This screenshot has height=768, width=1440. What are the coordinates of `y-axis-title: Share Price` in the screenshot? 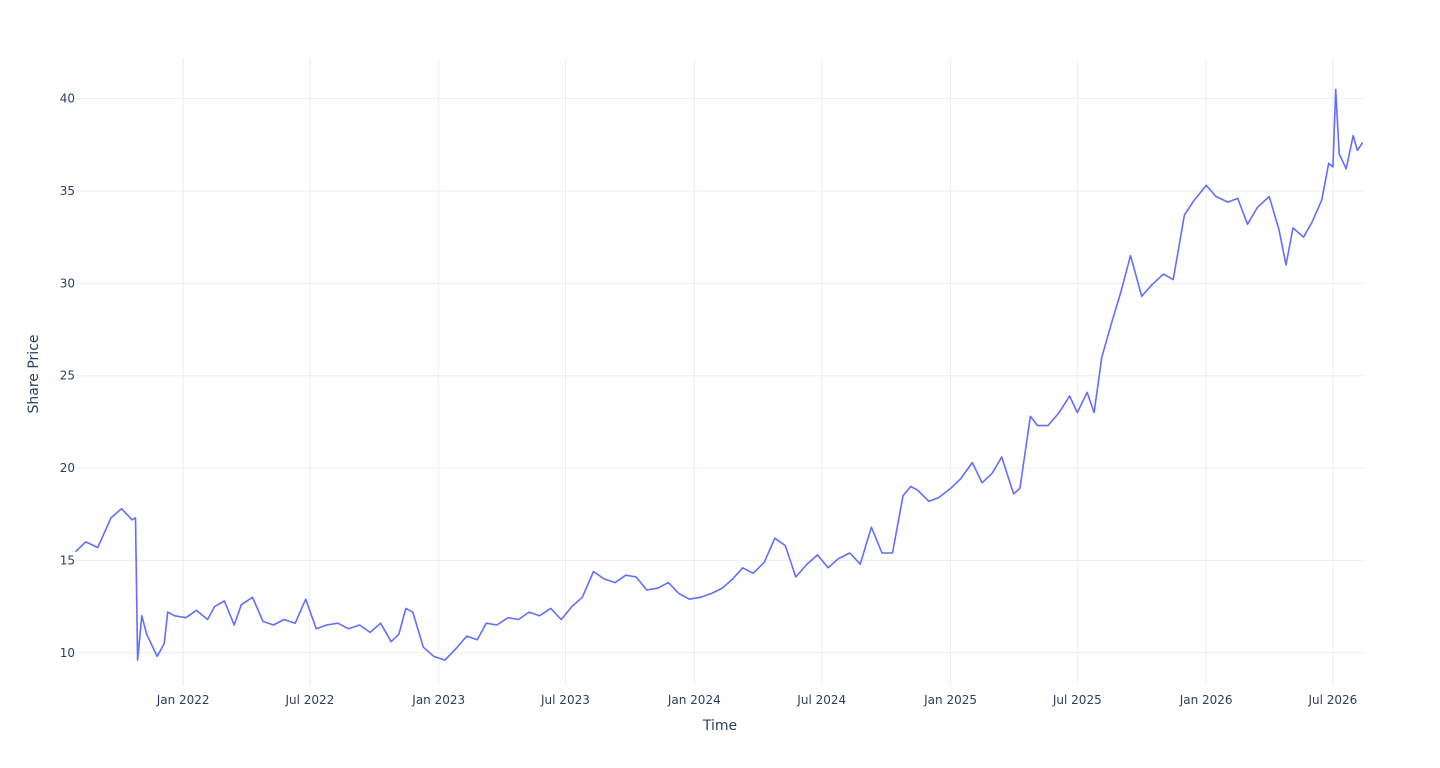 It's located at (34, 373).